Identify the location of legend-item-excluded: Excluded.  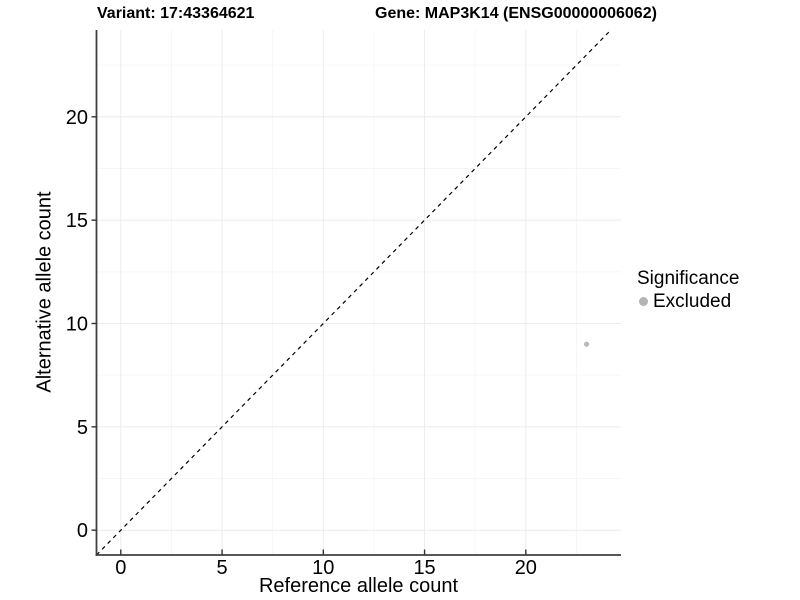
(688, 301).